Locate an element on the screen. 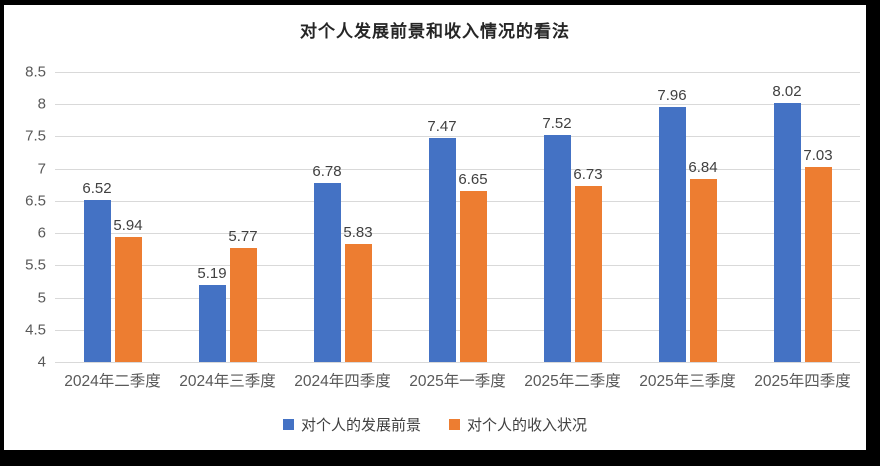 The width and height of the screenshot is (880, 466). bar: 6.84 is located at coordinates (703, 260).